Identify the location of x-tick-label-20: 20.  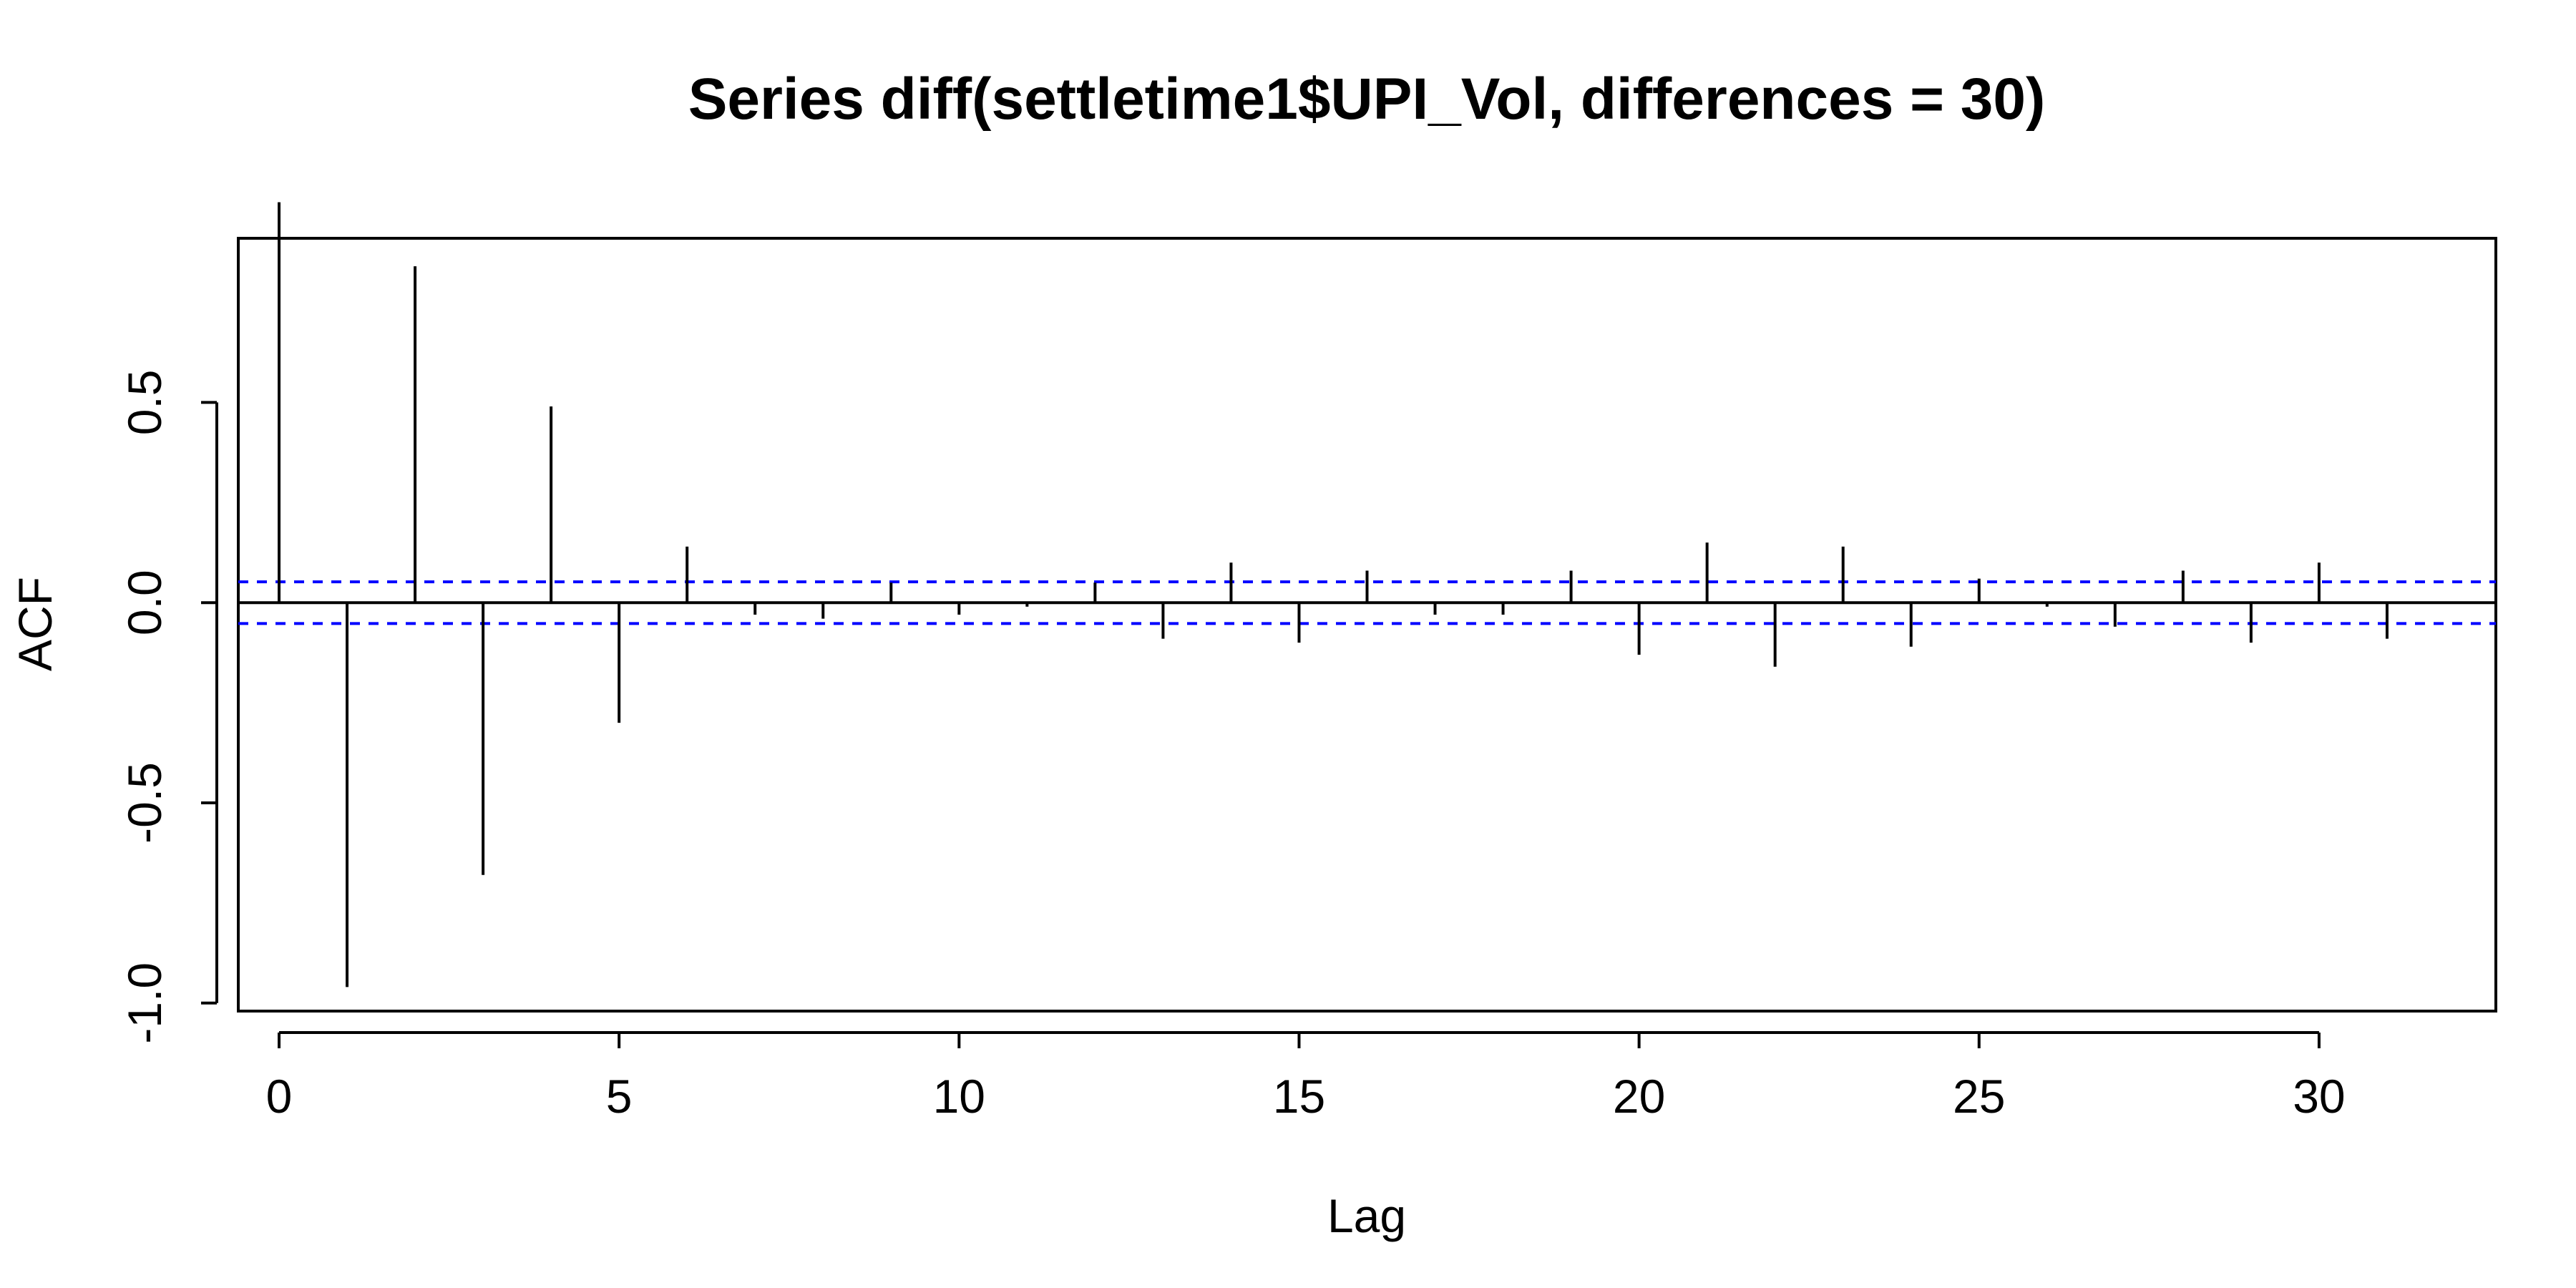
(1639, 1096).